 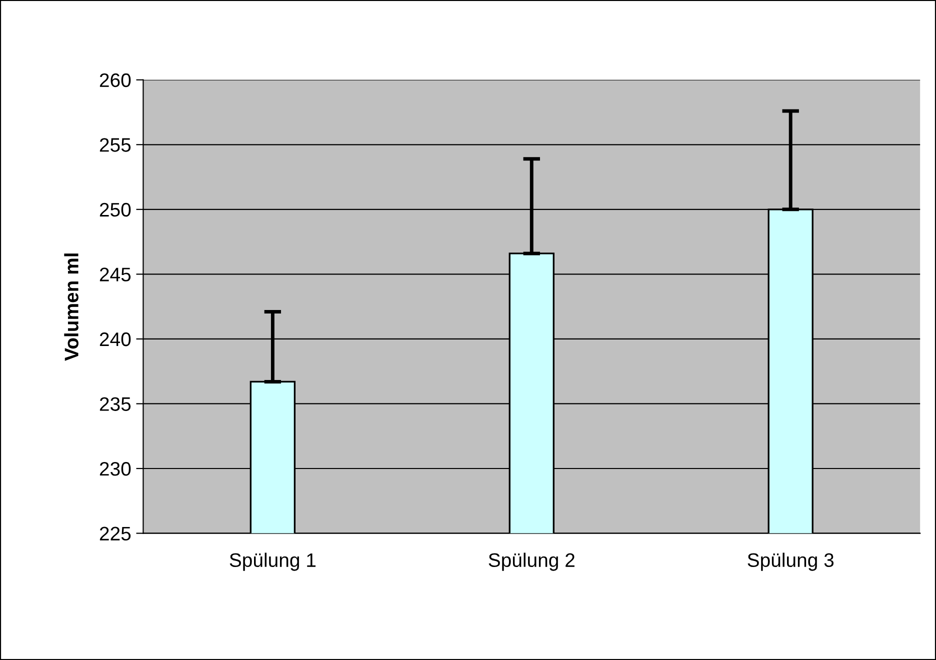 I want to click on y-tick-label: 235, so click(x=115, y=404).